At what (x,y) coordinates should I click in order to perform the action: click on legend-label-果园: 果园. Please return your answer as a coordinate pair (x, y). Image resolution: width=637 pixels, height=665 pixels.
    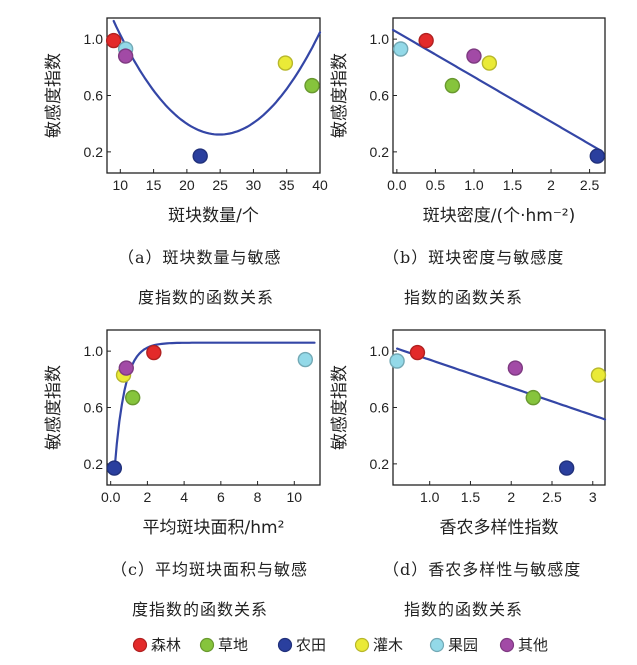
    Looking at the image, I should click on (463, 645).